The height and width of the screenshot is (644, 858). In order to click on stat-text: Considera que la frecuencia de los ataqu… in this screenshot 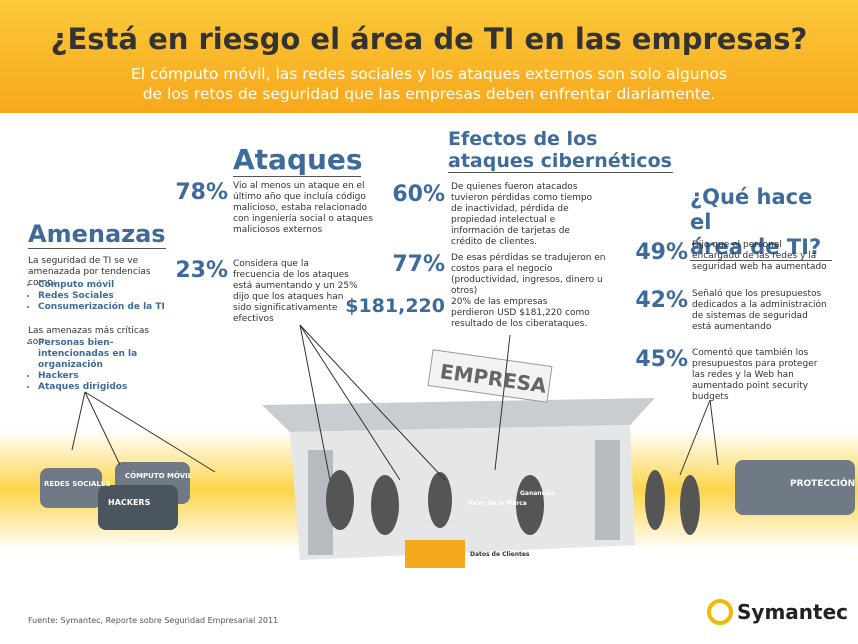, I will do `click(295, 291)`.